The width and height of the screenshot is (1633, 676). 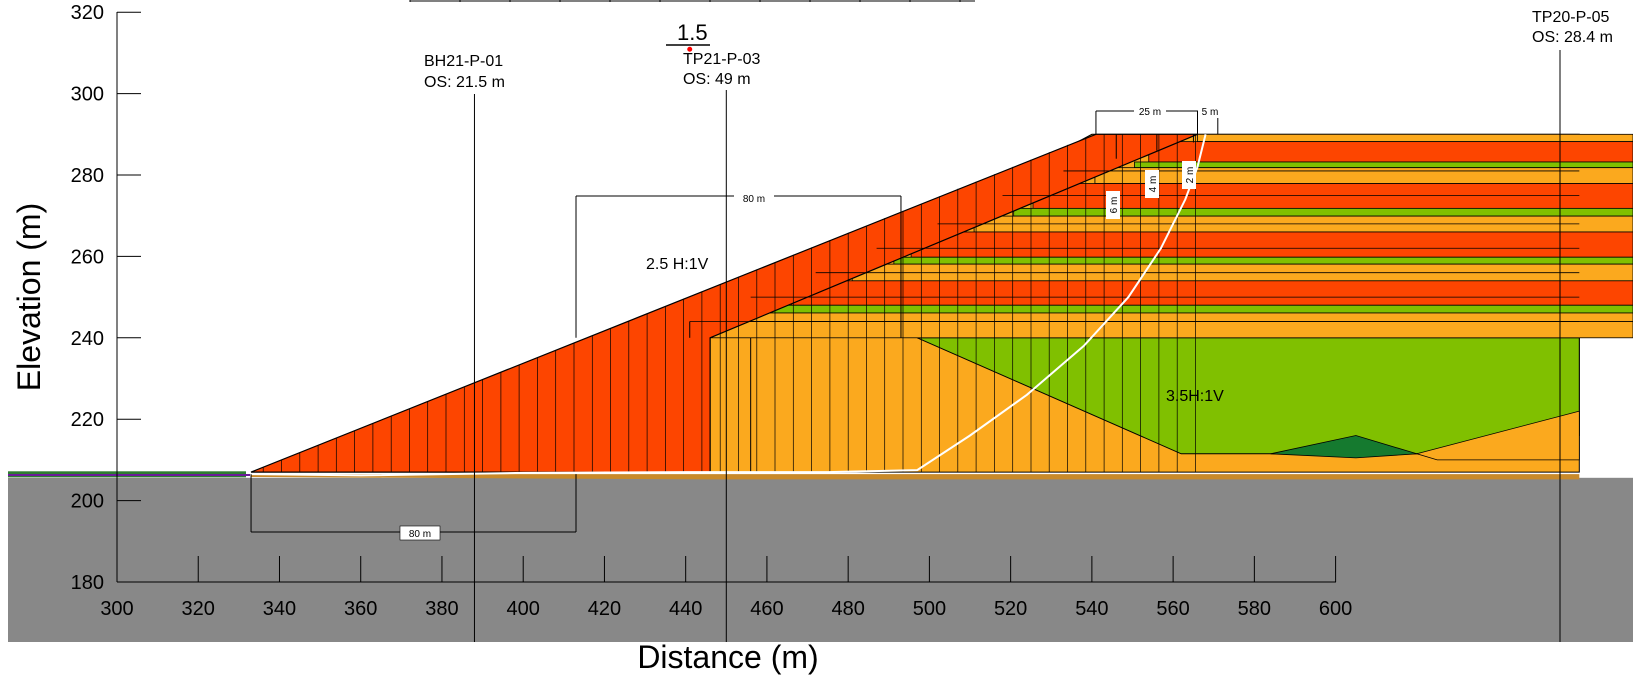 What do you see at coordinates (87, 420) in the screenshot?
I see `y-tick-label: 220` at bounding box center [87, 420].